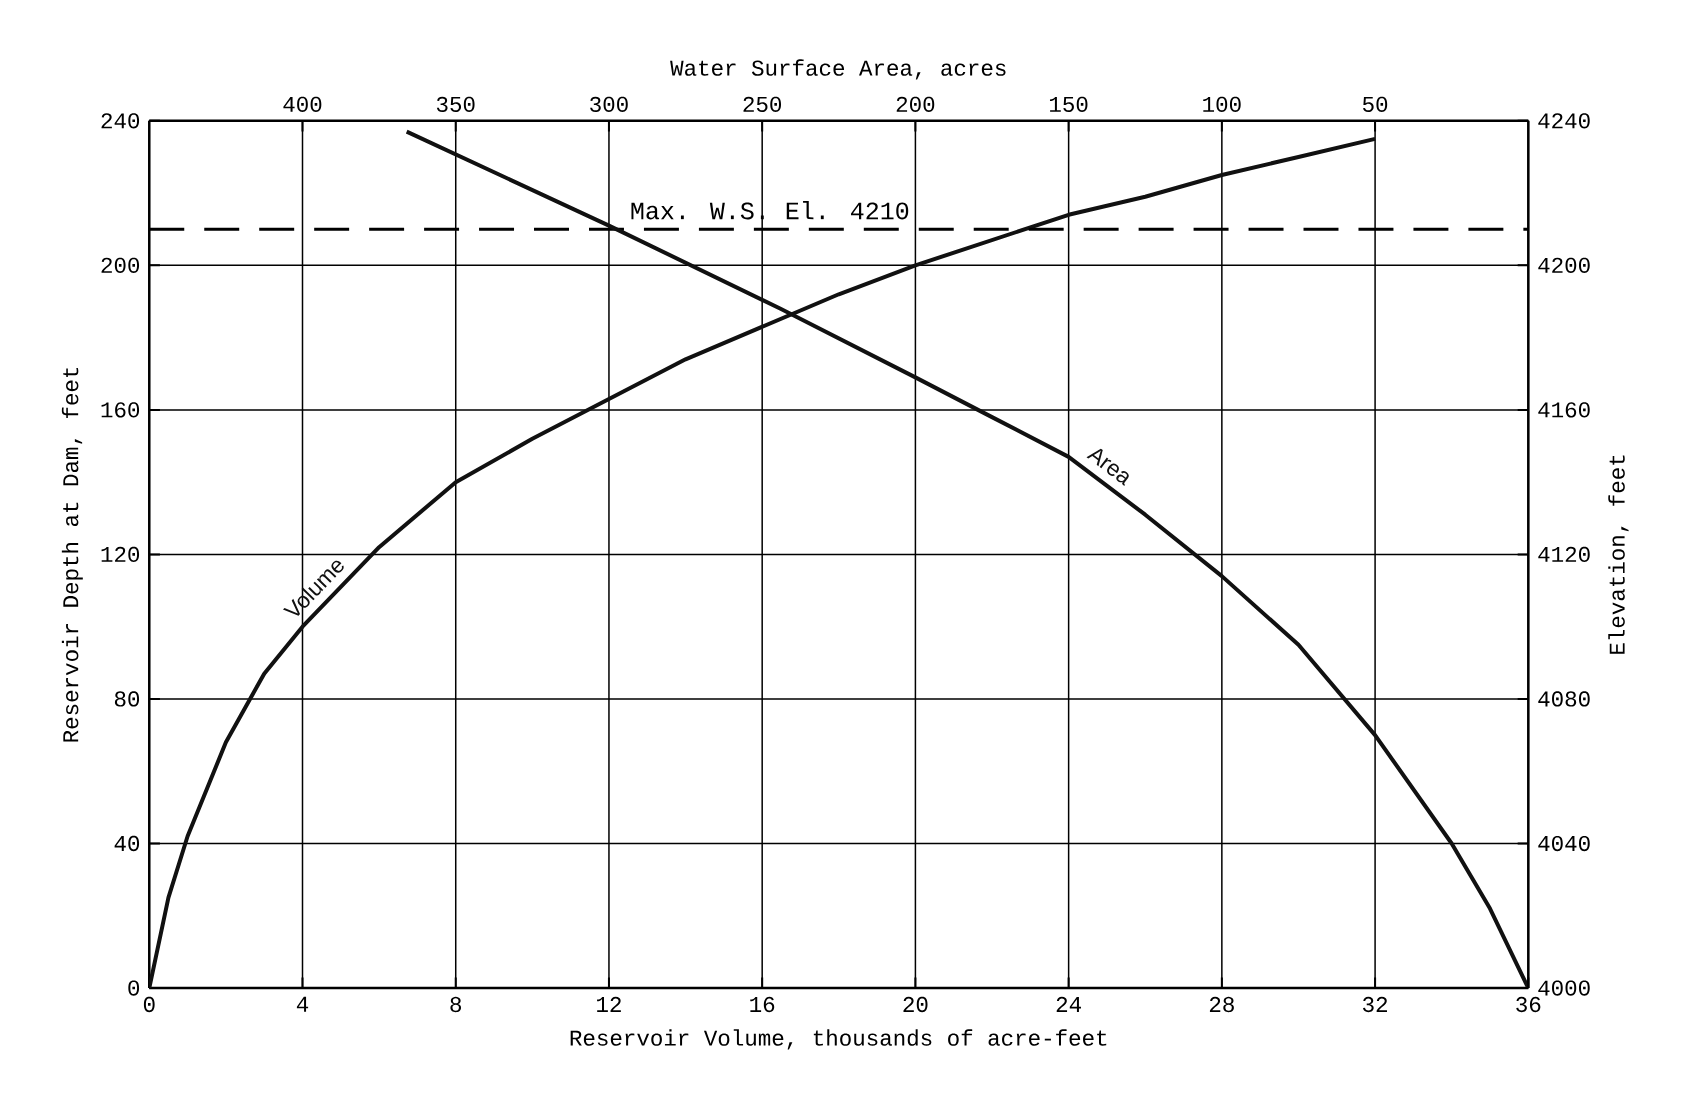 Image resolution: width=1706 pixels, height=1109 pixels. Describe the element at coordinates (456, 1004) in the screenshot. I see `x-tick-label: 8` at that location.